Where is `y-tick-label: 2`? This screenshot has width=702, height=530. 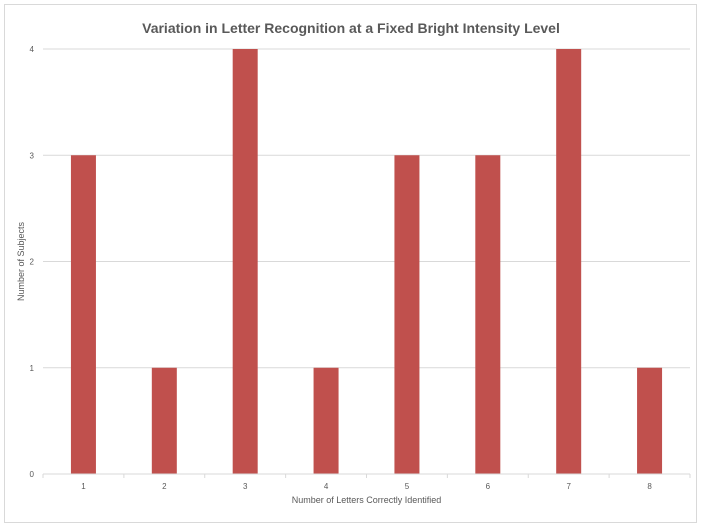 y-tick-label: 2 is located at coordinates (32, 262).